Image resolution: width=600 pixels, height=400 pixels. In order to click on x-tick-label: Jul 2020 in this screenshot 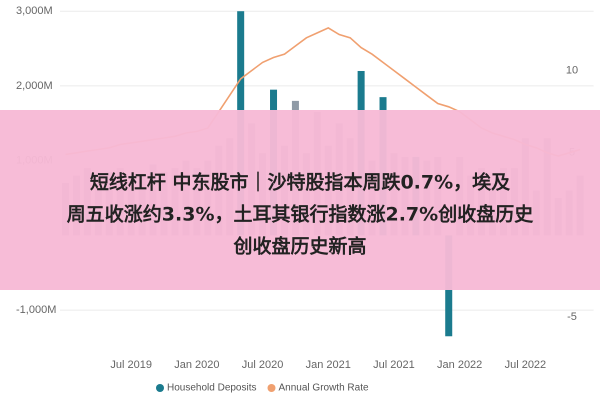, I will do `click(263, 365)`.